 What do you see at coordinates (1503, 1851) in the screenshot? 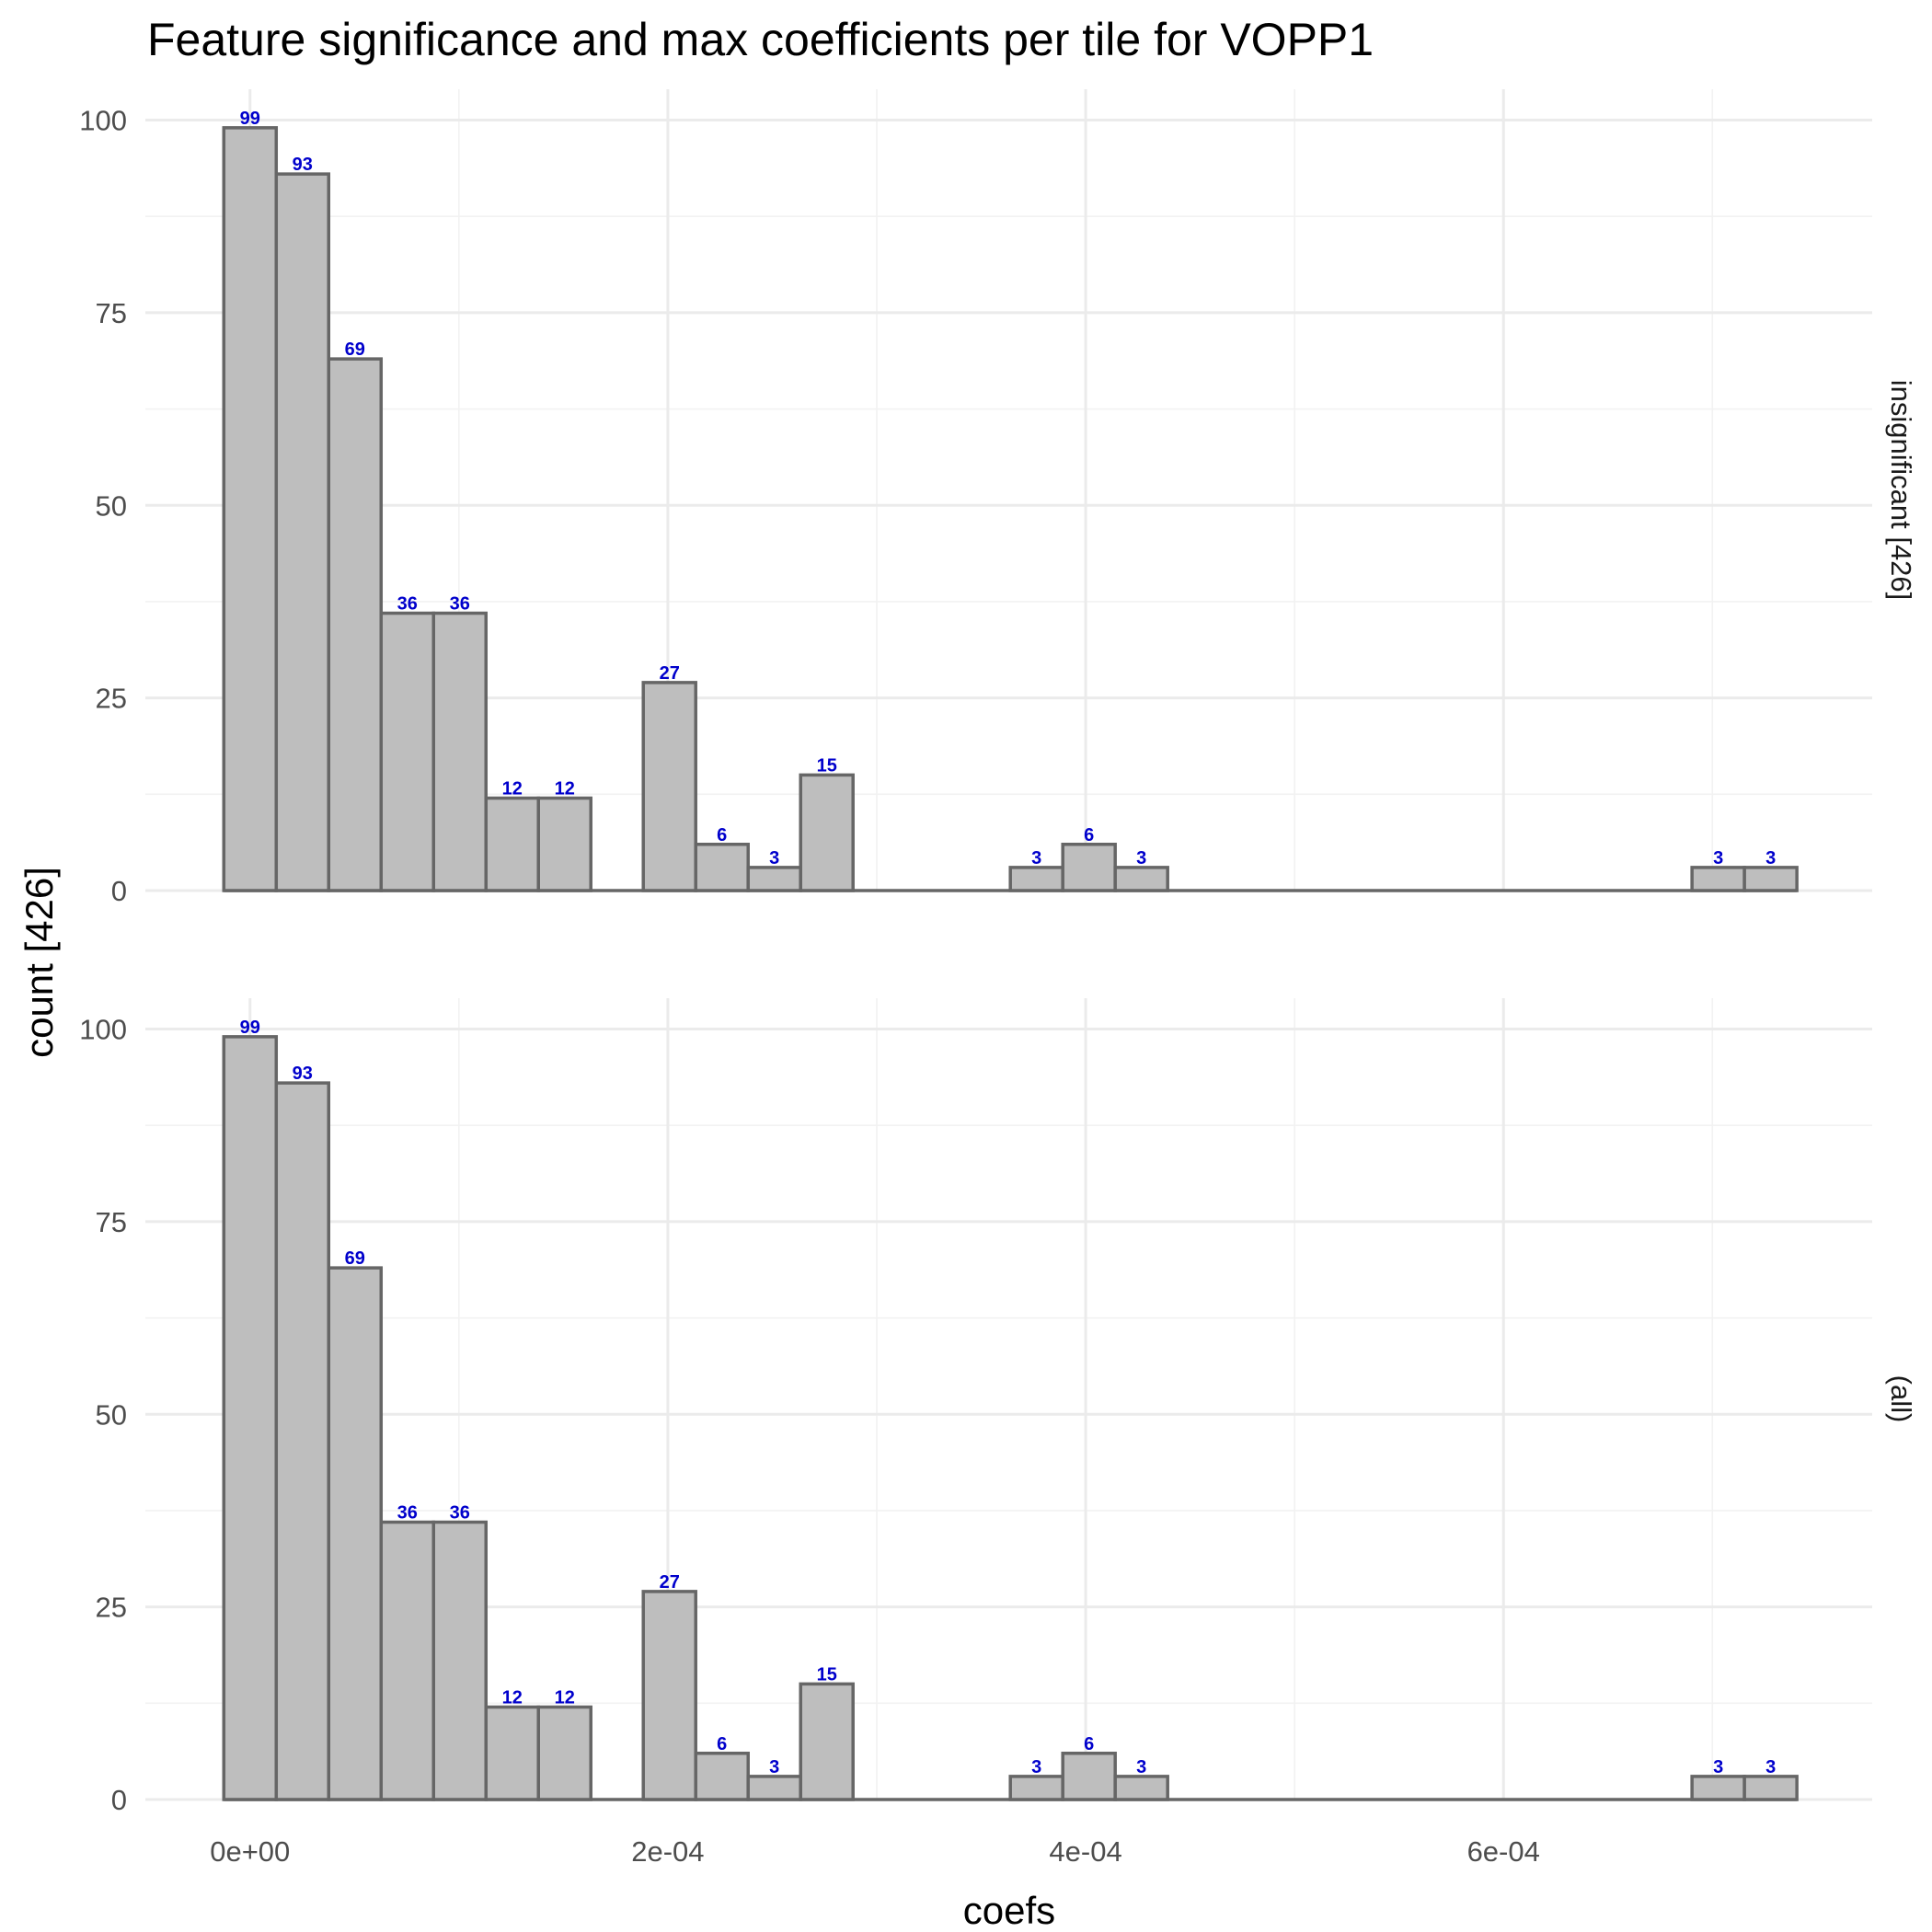
I see `x-tick-label: 6e-04` at bounding box center [1503, 1851].